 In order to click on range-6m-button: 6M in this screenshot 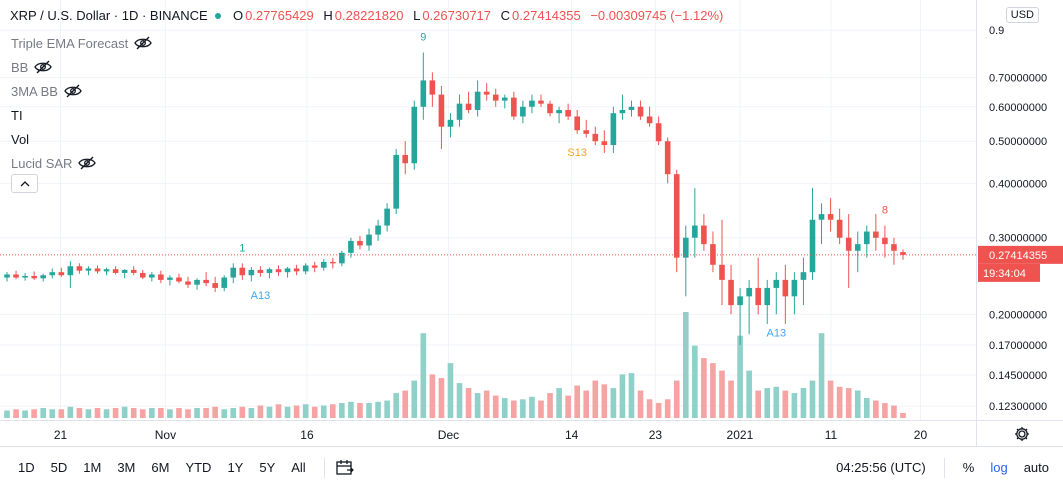, I will do `click(160, 467)`.